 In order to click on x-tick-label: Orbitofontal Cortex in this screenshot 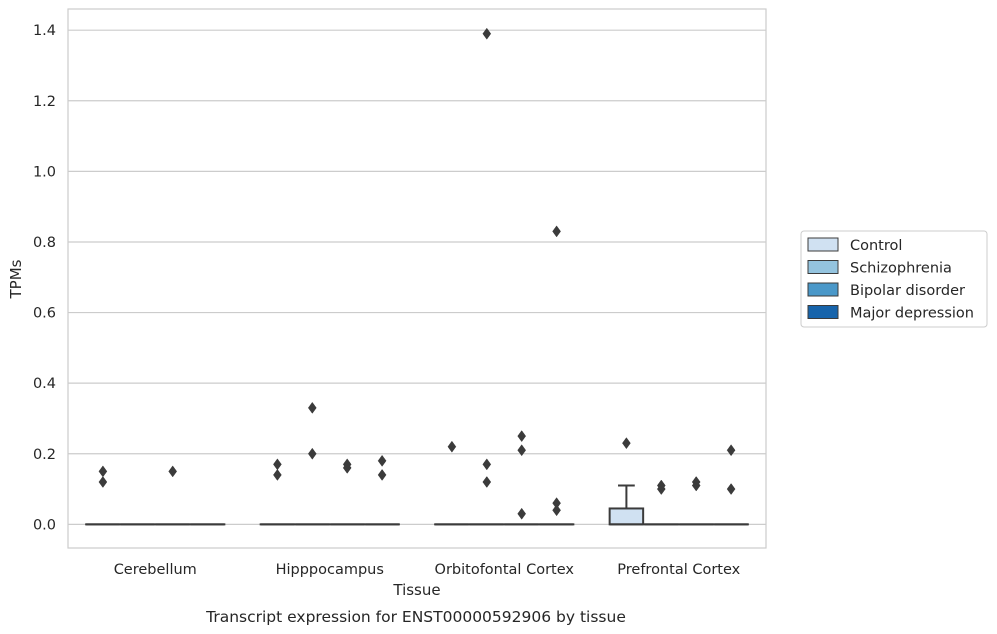, I will do `click(505, 570)`.